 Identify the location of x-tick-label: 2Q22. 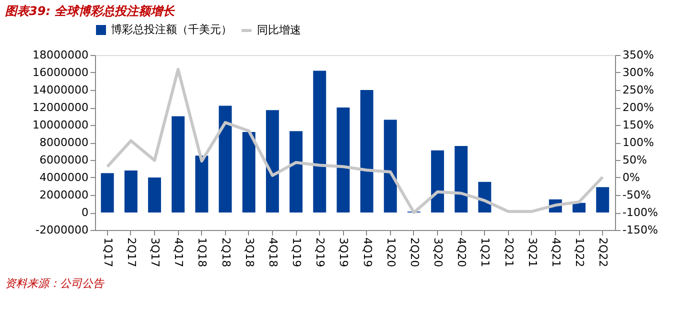
(603, 253).